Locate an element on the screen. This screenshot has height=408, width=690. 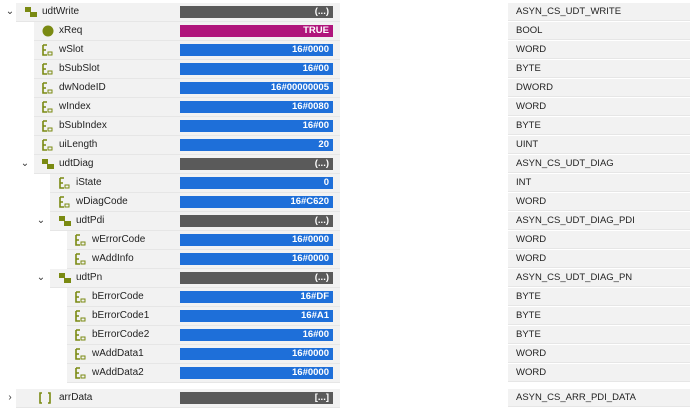
tree-row-iState: iState 0 INT is located at coordinates (345, 183).